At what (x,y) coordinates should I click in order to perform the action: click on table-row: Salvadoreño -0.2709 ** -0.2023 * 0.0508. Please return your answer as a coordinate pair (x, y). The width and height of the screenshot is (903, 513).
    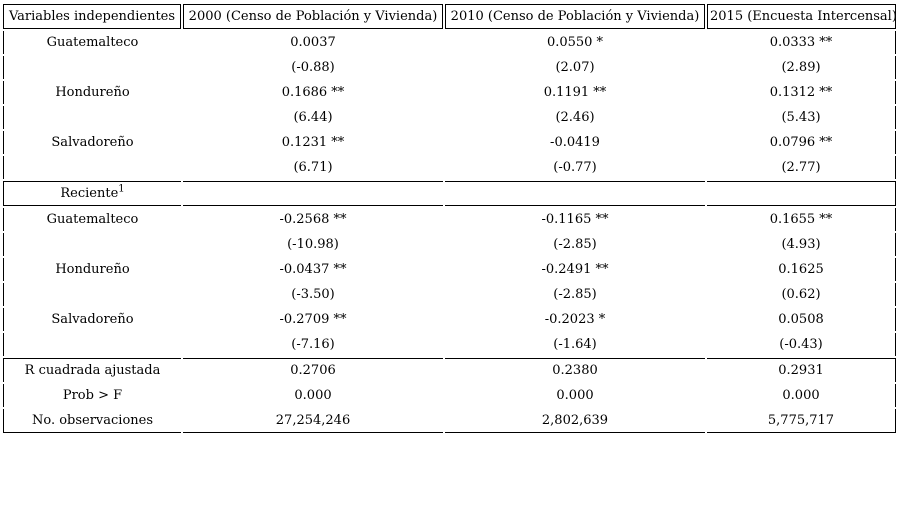
    Looking at the image, I should click on (449, 319).